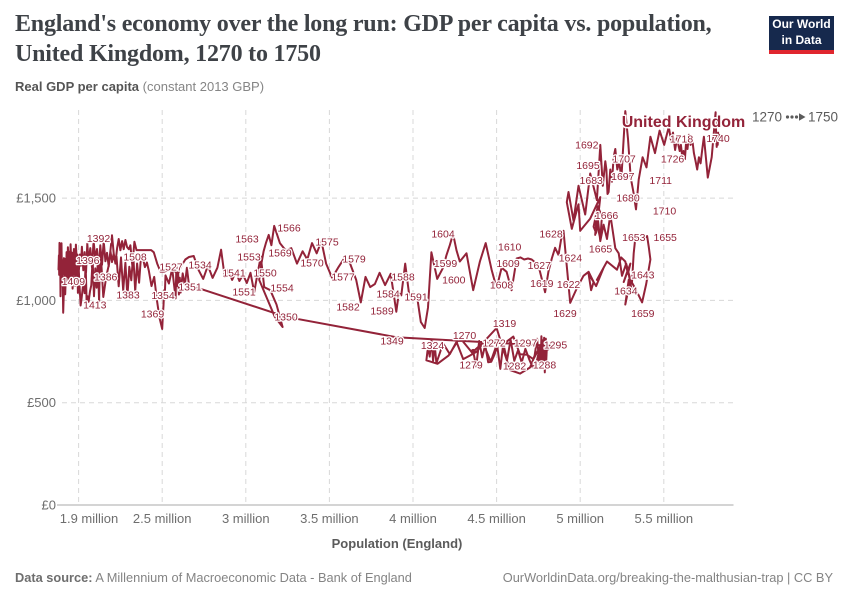  Describe the element at coordinates (682, 139) in the screenshot. I see `svg-text: 1718` at that location.